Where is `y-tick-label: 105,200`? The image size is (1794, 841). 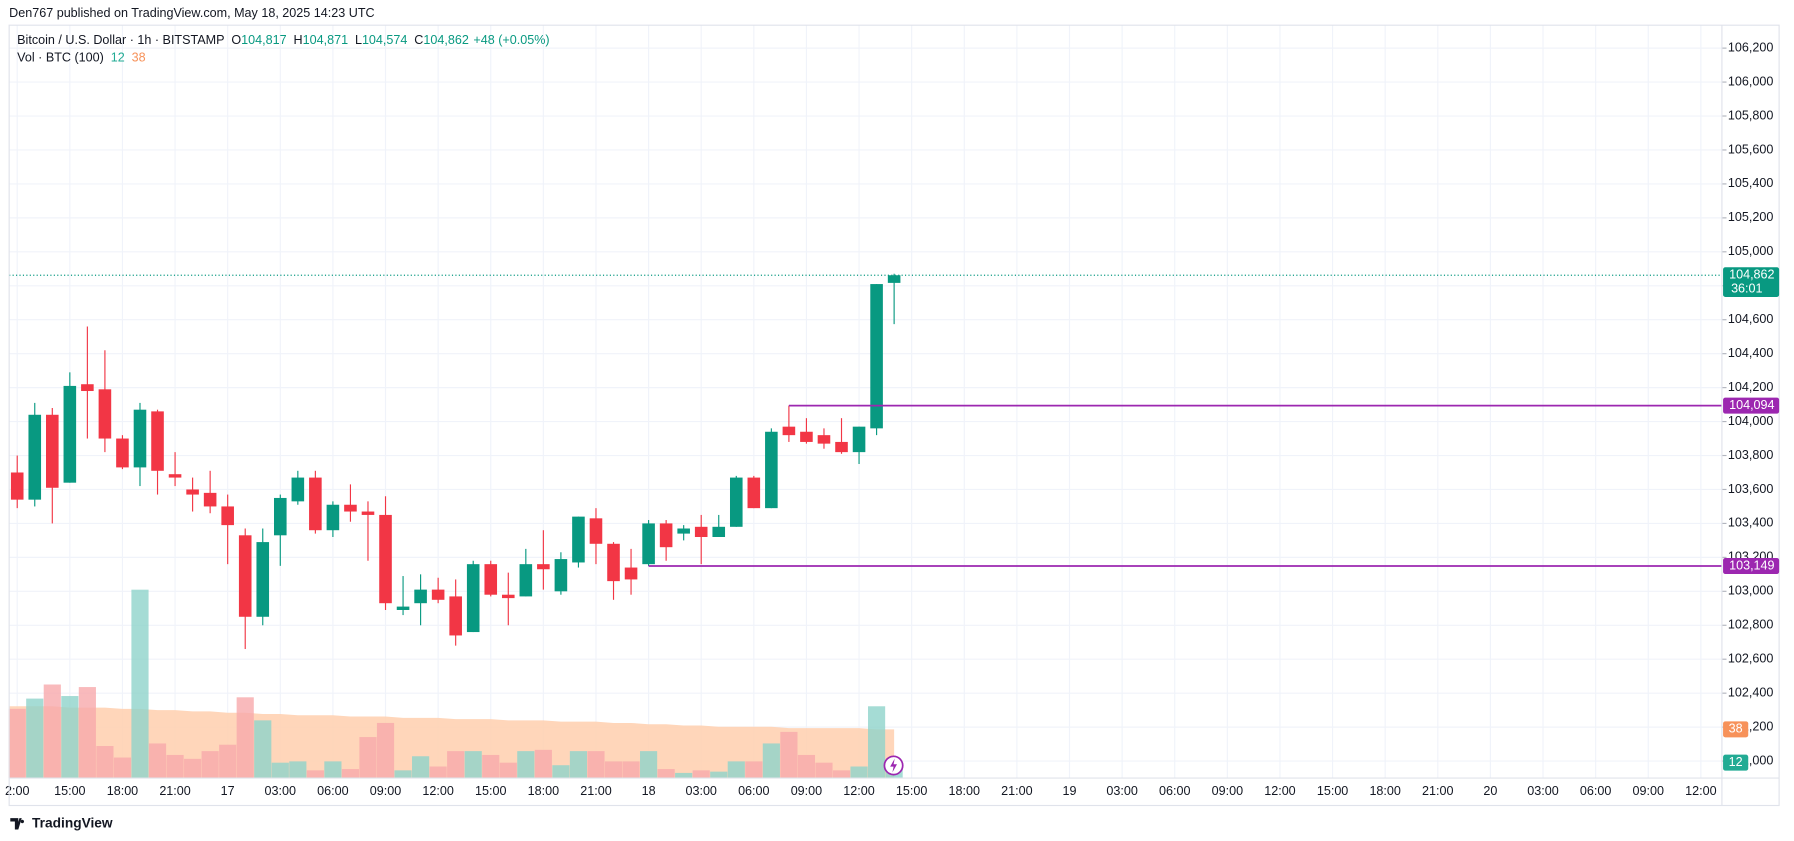
y-tick-label: 105,200 is located at coordinates (1750, 217).